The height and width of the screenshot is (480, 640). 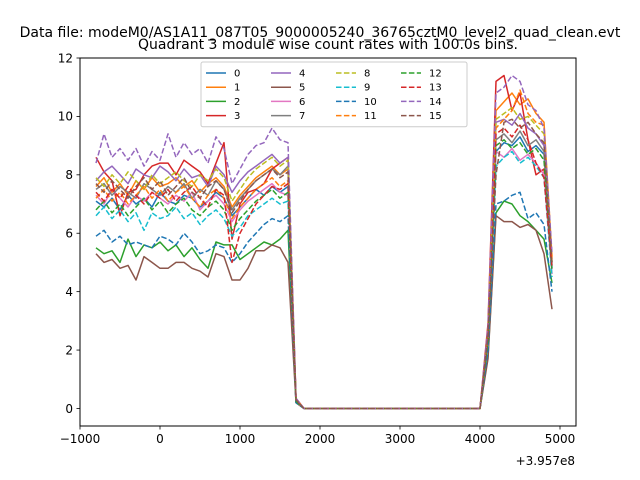 What do you see at coordinates (69, 292) in the screenshot?
I see `y-tick-label: 4` at bounding box center [69, 292].